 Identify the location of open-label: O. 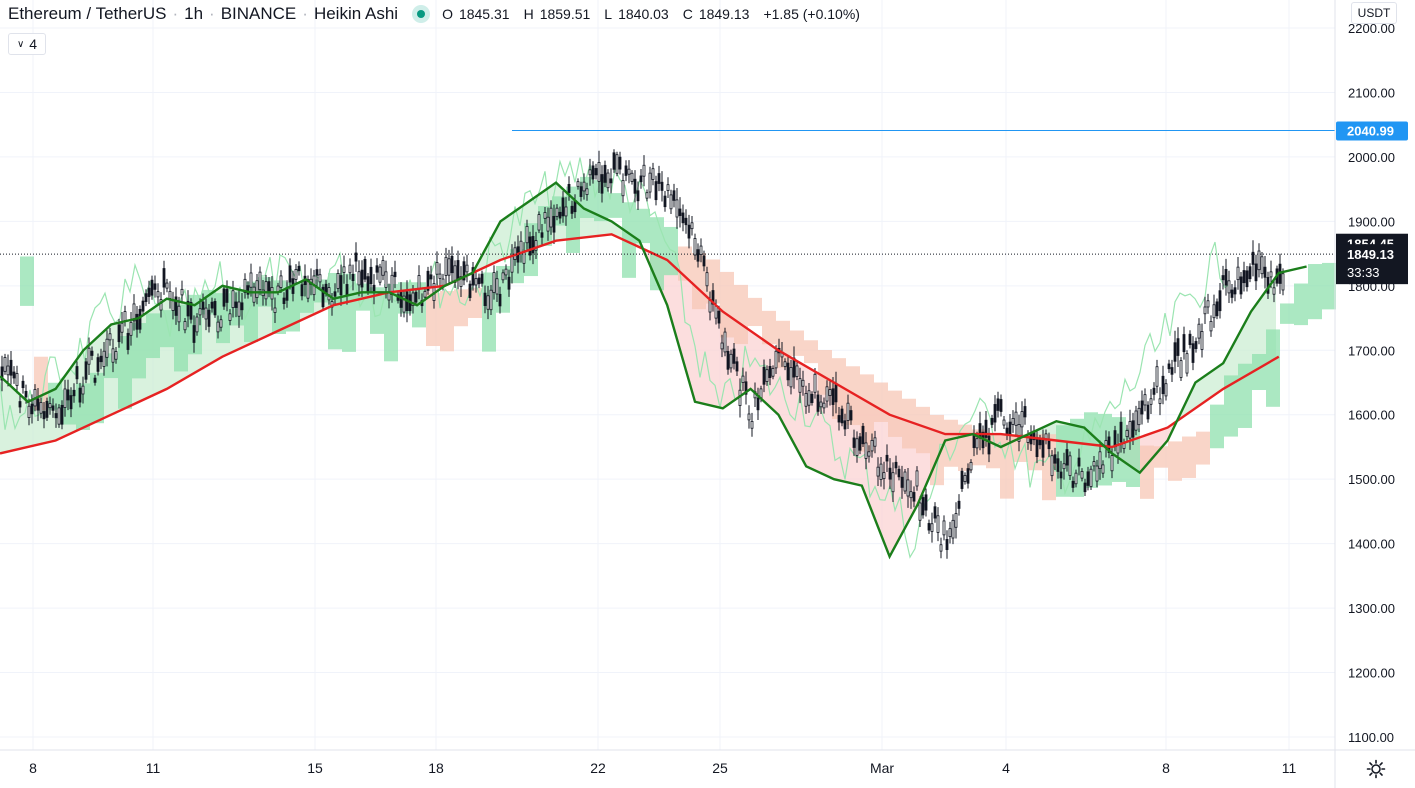
(447, 14).